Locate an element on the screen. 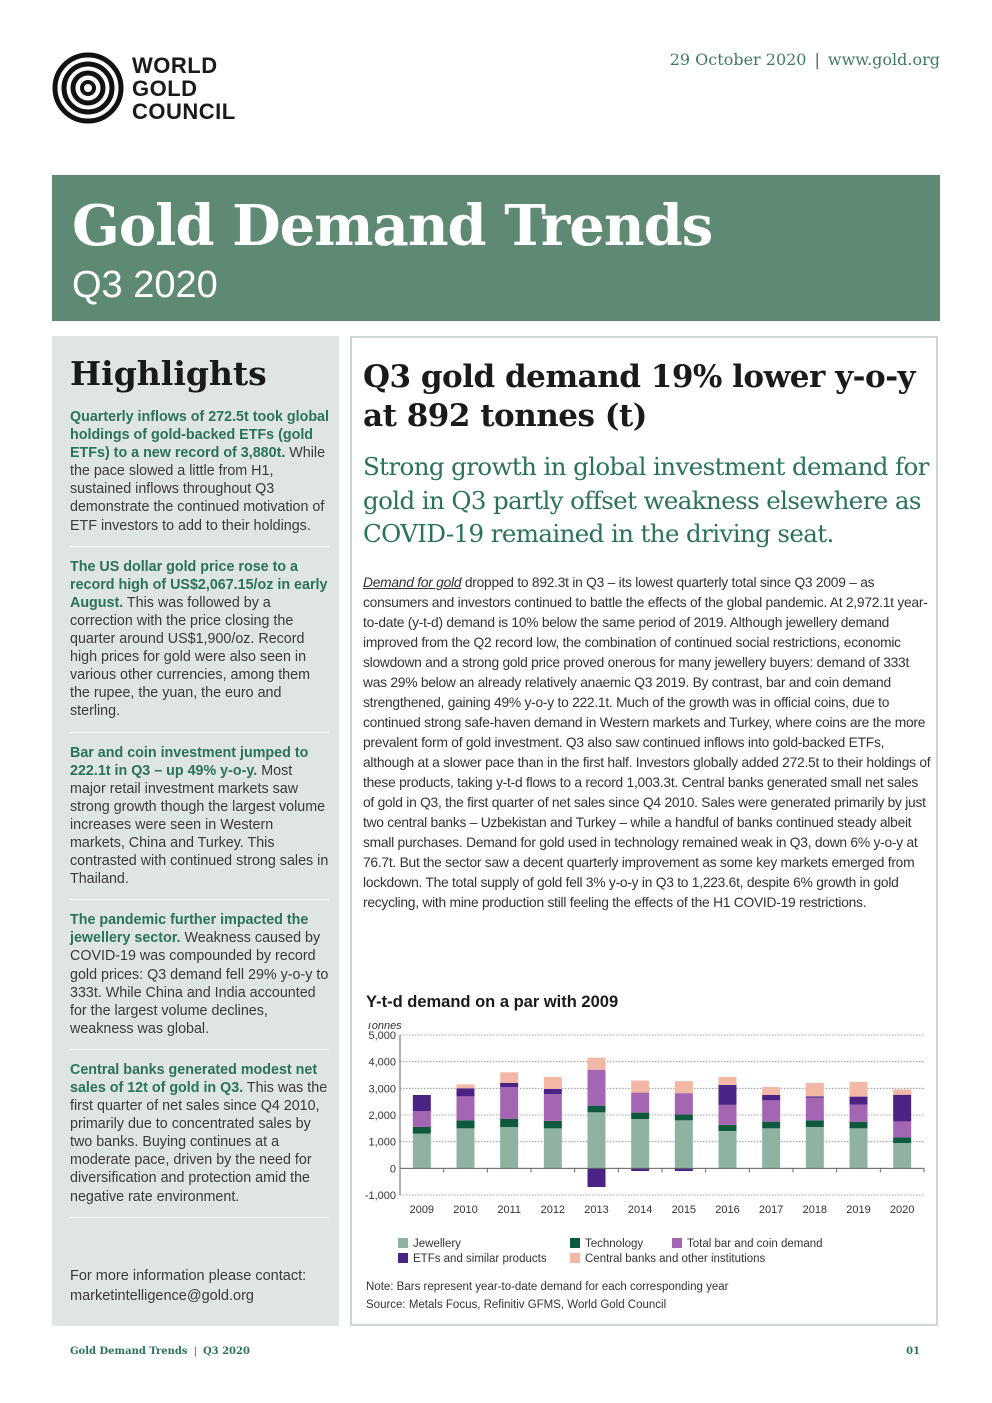 The image size is (992, 1403). publication-date: 29 October 2020 is located at coordinates (738, 59).